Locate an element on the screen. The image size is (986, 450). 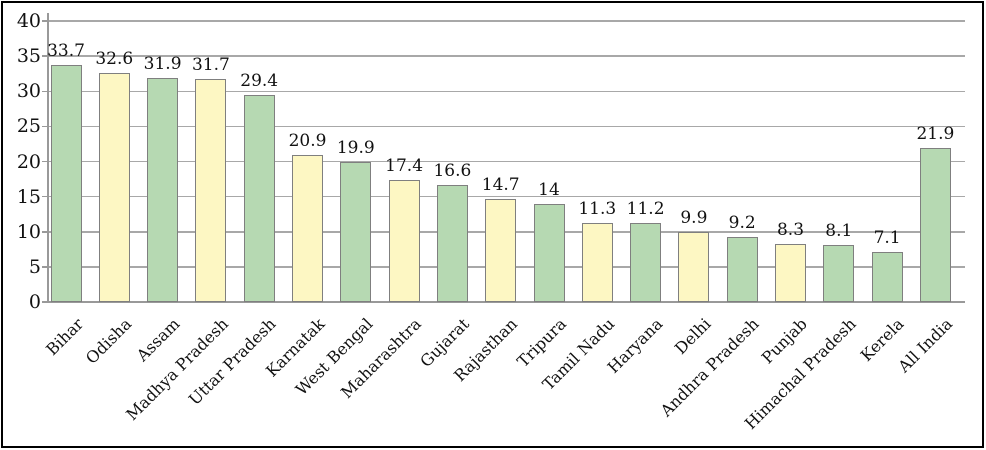
x-category-label: Delhi is located at coordinates (692, 336).